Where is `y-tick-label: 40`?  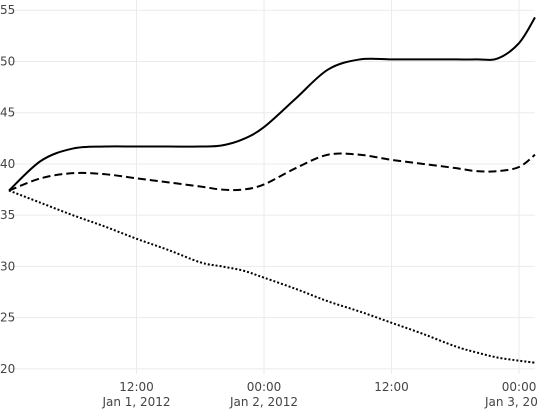 y-tick-label: 40 is located at coordinates (7, 164).